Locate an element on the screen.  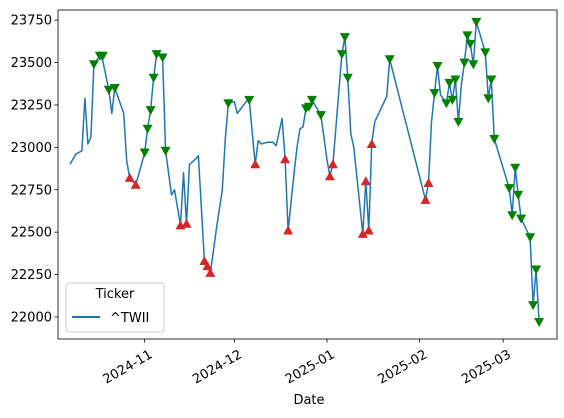
y-tick-label: 23250 is located at coordinates (31, 105).